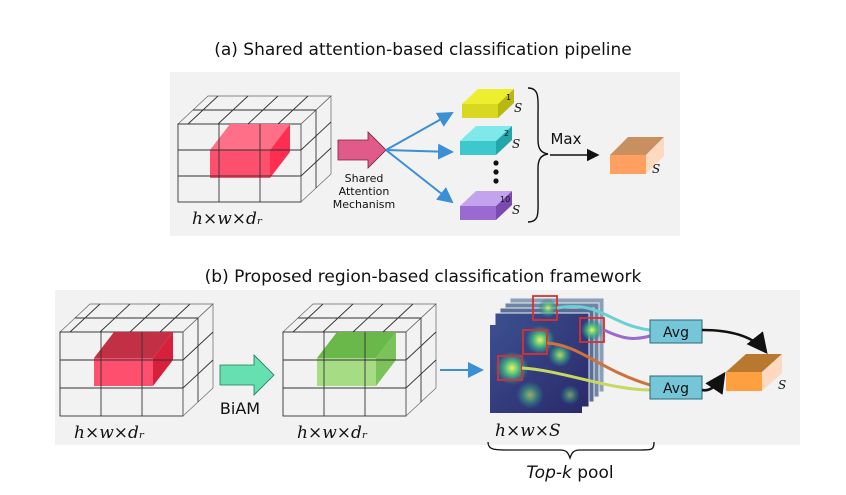 This screenshot has height=495, width=846. Describe the element at coordinates (656, 169) in the screenshot. I see `output-symbol-a: S` at that location.